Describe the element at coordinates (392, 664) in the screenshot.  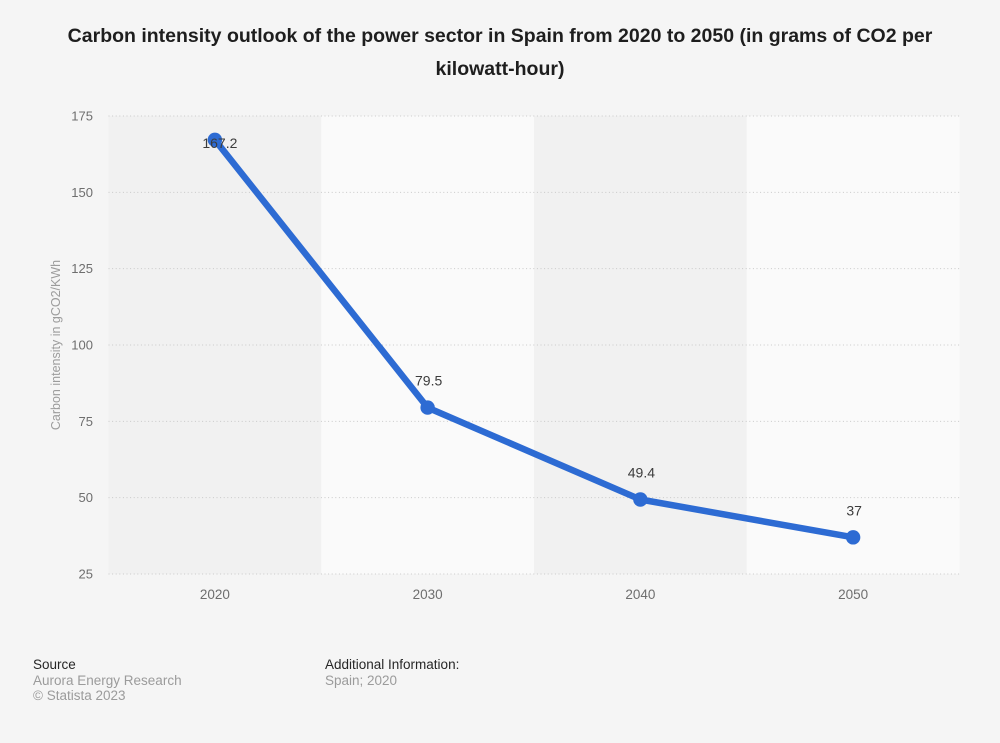
I see `additional-information-label: Additional Information:` at that location.